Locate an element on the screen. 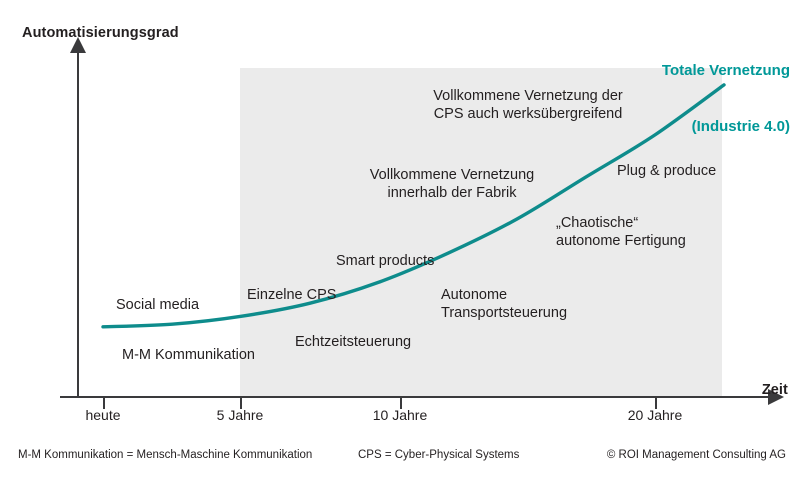  footnote-cps: CPS = Cyber-Physical Systems is located at coordinates (439, 455).